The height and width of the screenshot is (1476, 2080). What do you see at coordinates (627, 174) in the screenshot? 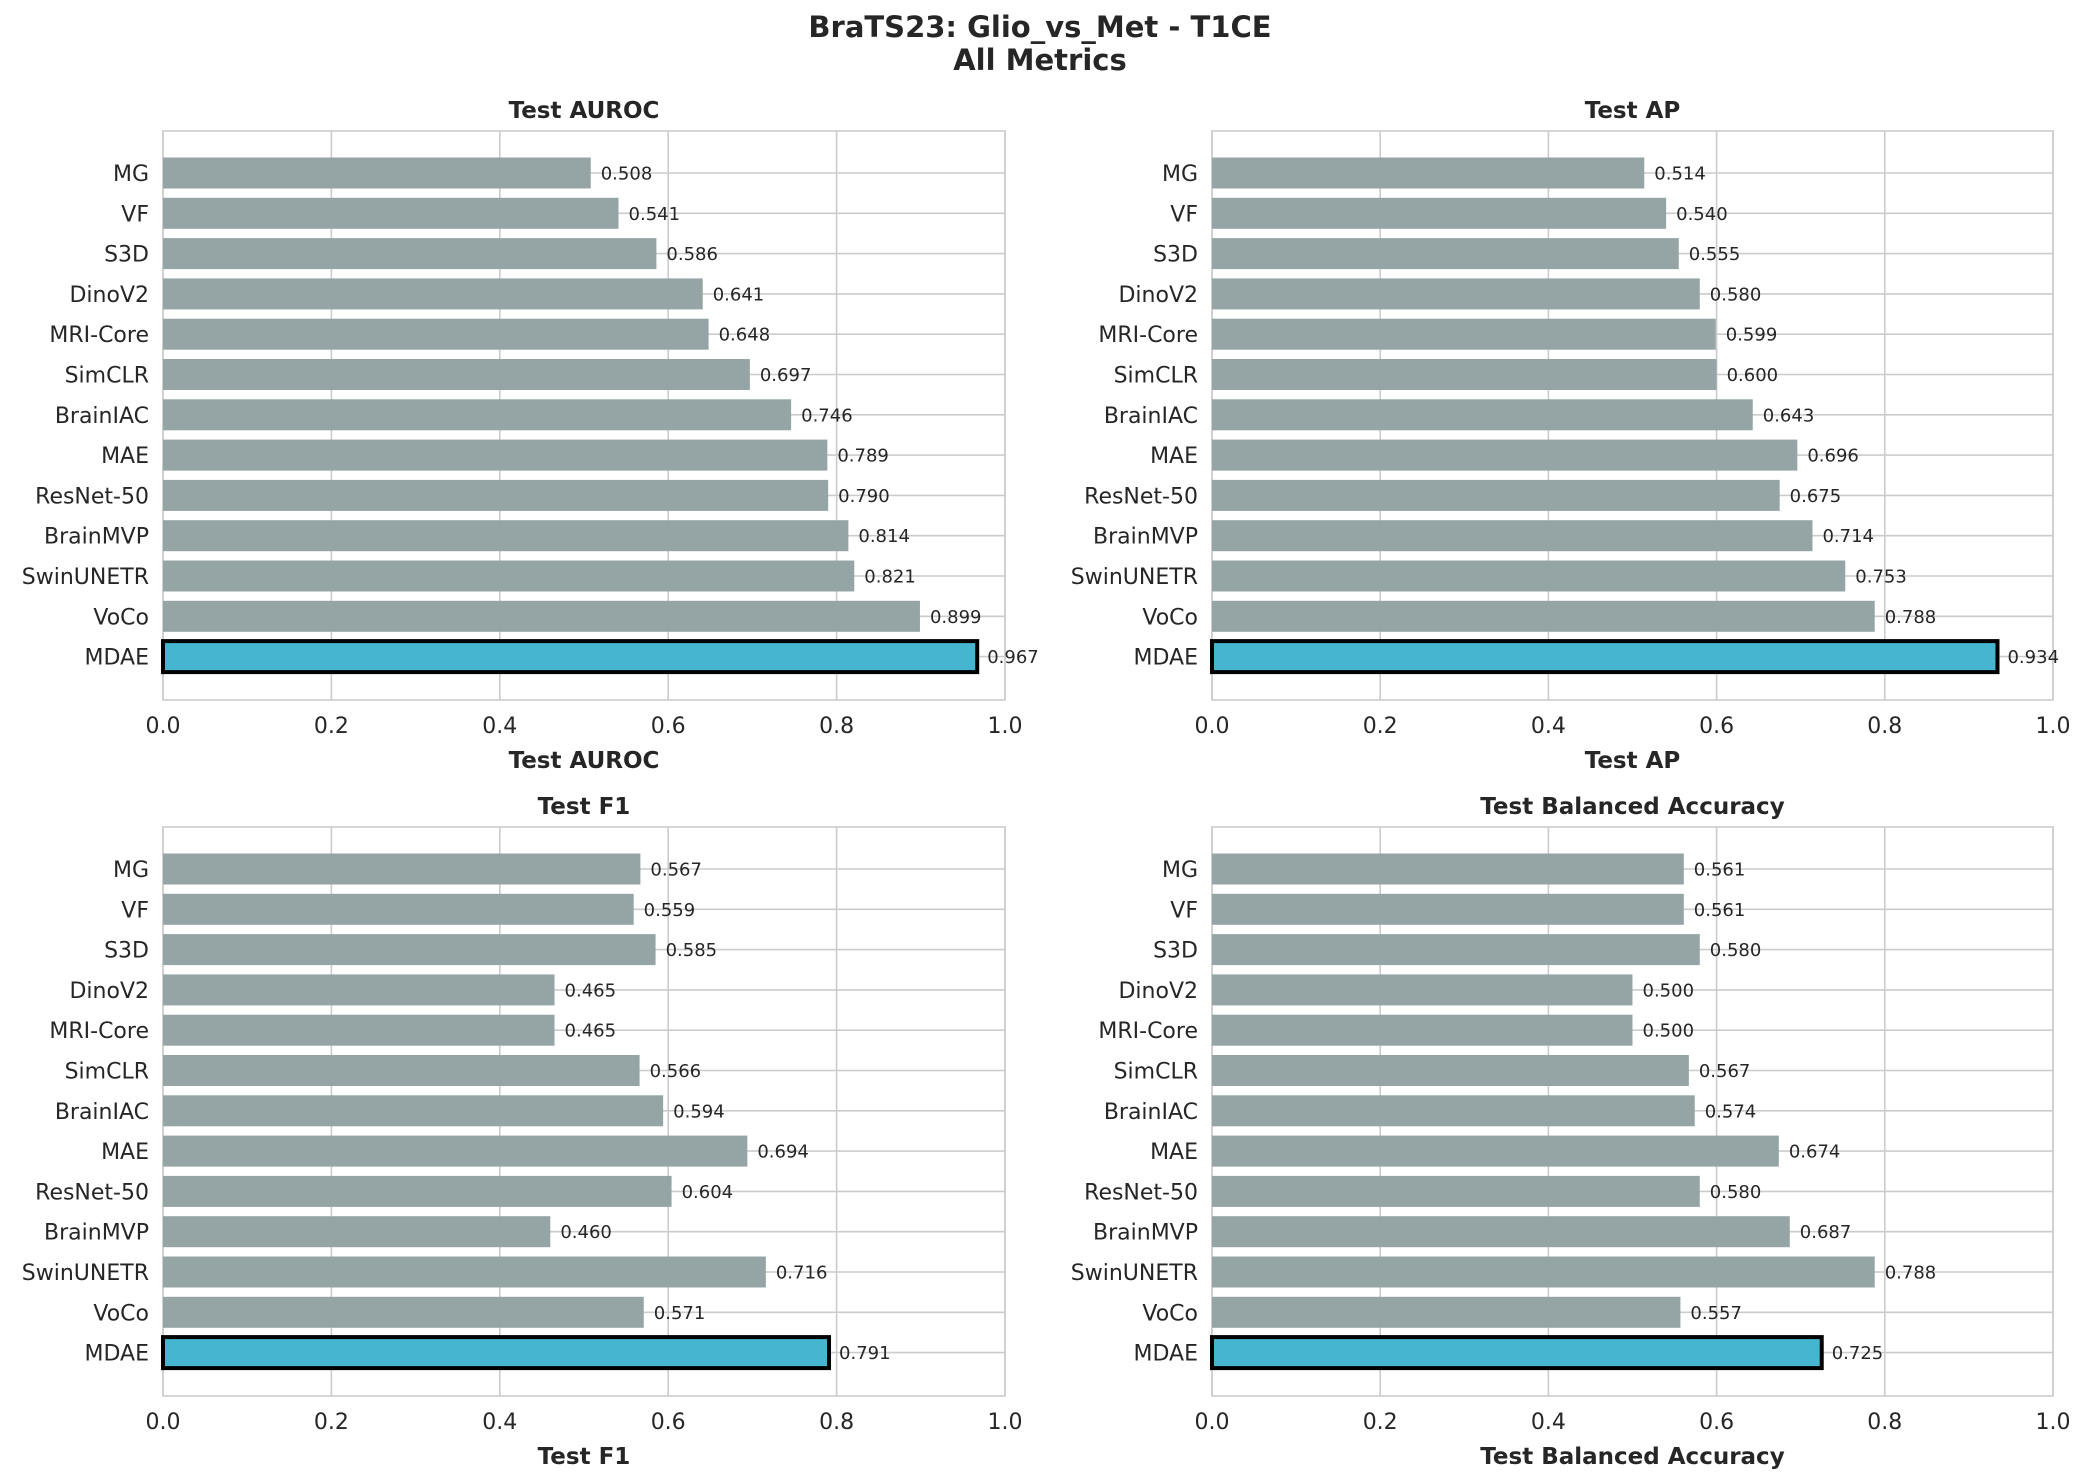
I see `value-label: 0.508` at bounding box center [627, 174].